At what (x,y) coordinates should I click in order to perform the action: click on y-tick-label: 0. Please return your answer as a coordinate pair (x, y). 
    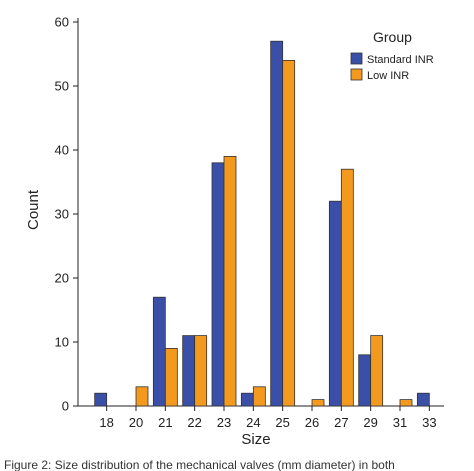
    Looking at the image, I should click on (65, 406).